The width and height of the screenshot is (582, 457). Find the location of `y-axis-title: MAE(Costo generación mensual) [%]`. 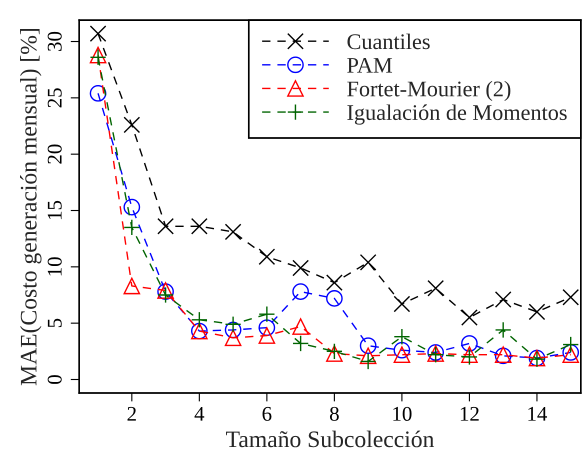

y-axis-title: MAE(Costo generación mensual) [%] is located at coordinates (31, 207).